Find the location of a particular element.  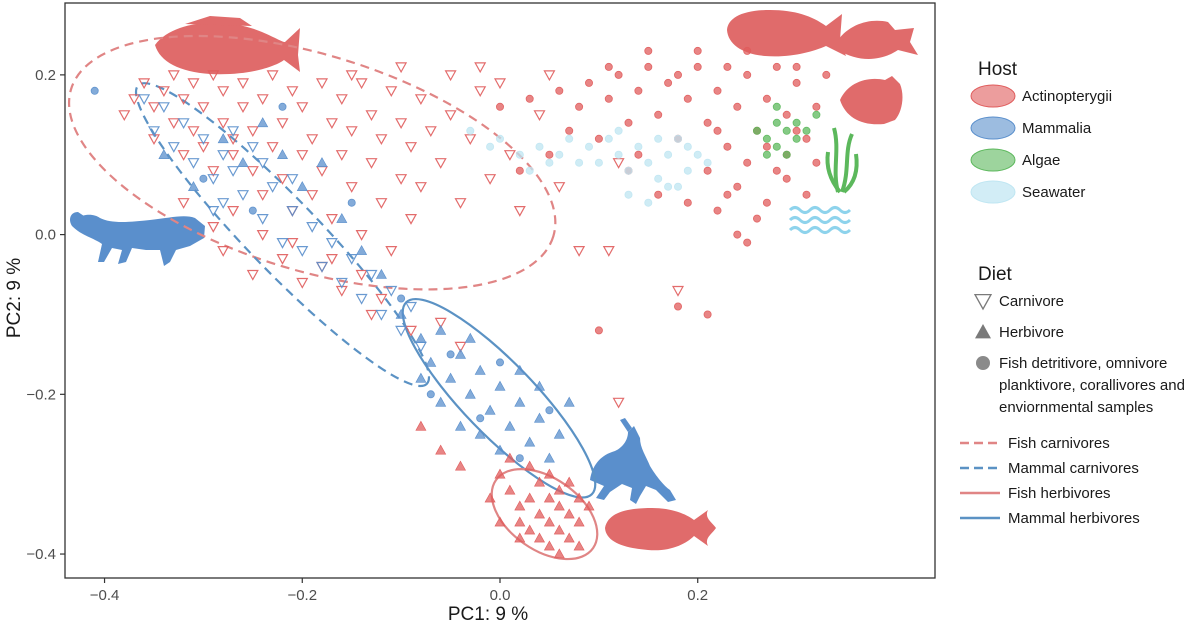

x-axis-title: PC1: 9 % is located at coordinates (488, 614).